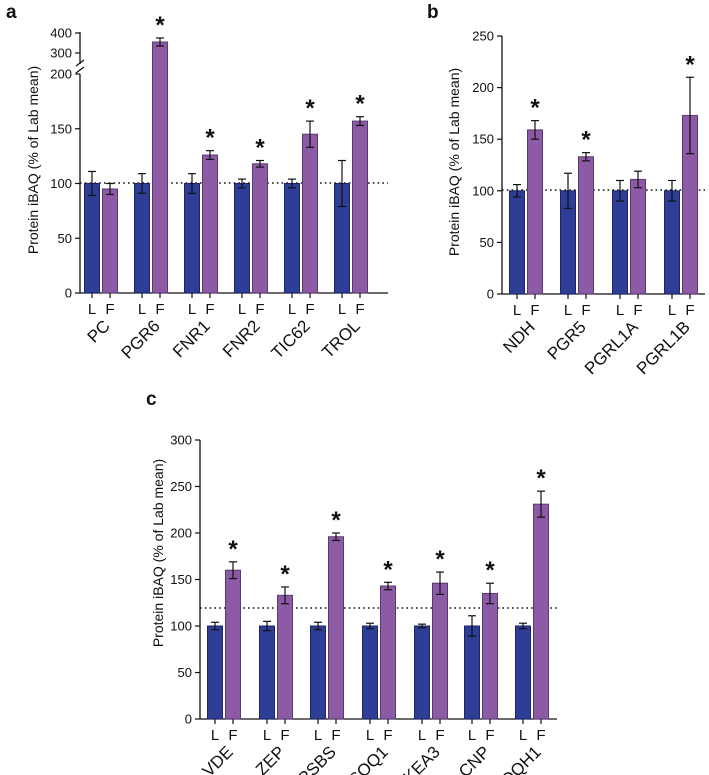 The height and width of the screenshot is (775, 709). What do you see at coordinates (523, 672) in the screenshot?
I see `panel-c-bar-roqh1-l` at bounding box center [523, 672].